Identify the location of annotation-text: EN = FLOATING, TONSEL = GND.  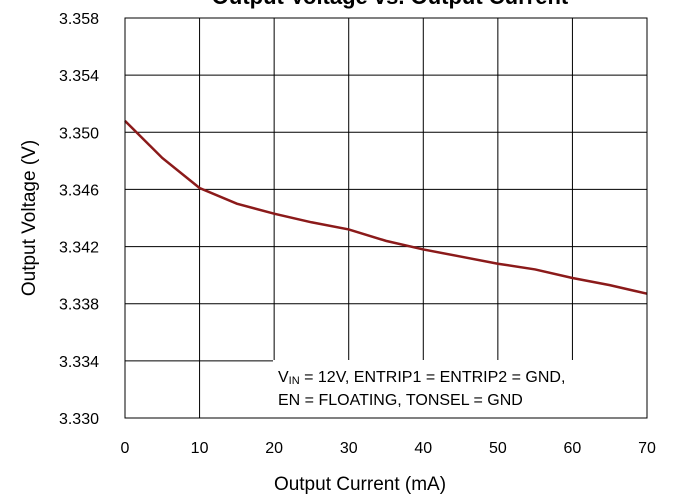
(400, 400).